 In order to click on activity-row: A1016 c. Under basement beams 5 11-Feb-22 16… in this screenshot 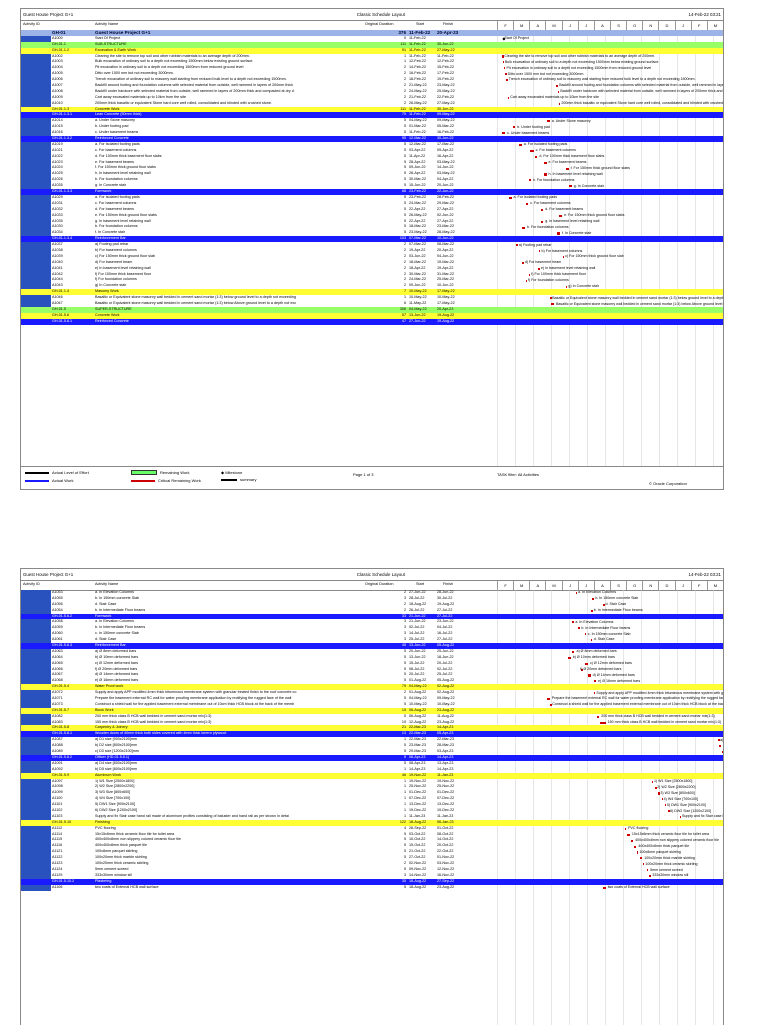, I will do `click(372, 133)`.